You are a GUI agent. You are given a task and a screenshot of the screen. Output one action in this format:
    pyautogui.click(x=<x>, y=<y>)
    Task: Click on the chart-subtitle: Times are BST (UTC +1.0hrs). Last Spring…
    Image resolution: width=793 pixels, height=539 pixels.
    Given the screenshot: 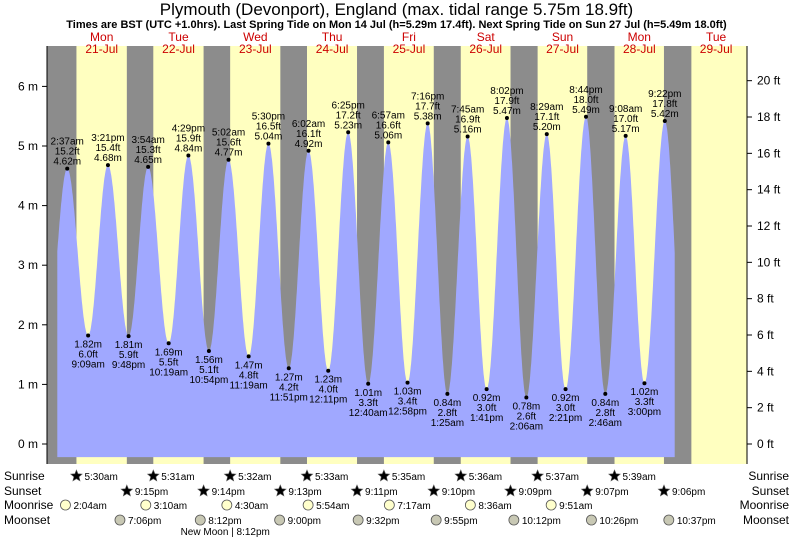 What is the action you would take?
    pyautogui.click(x=396, y=25)
    